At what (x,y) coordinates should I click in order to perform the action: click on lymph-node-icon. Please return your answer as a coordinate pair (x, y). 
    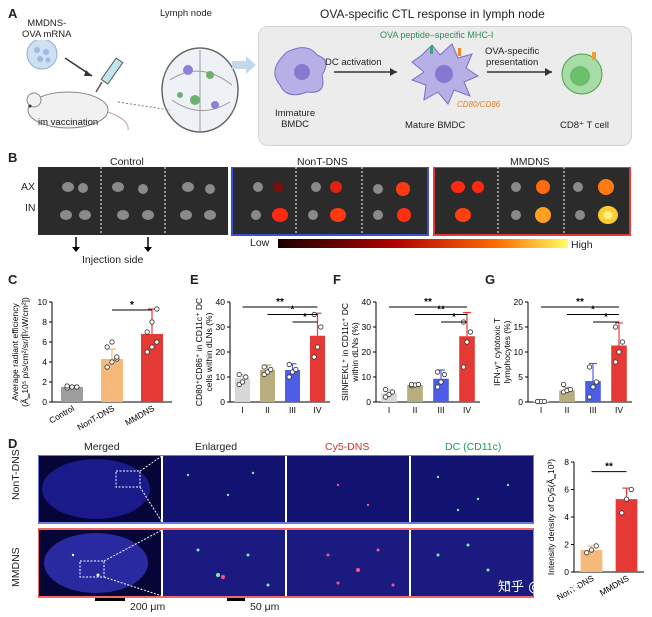
    Looking at the image, I should click on (200, 90).